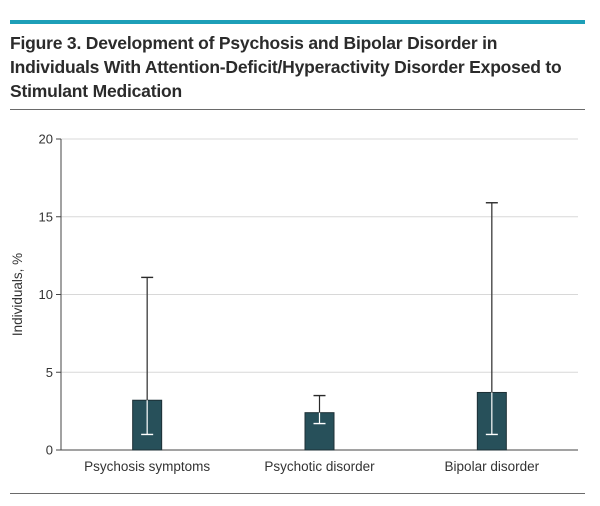 The width and height of the screenshot is (600, 506). Describe the element at coordinates (49, 372) in the screenshot. I see `y-tick-label: 5` at that location.